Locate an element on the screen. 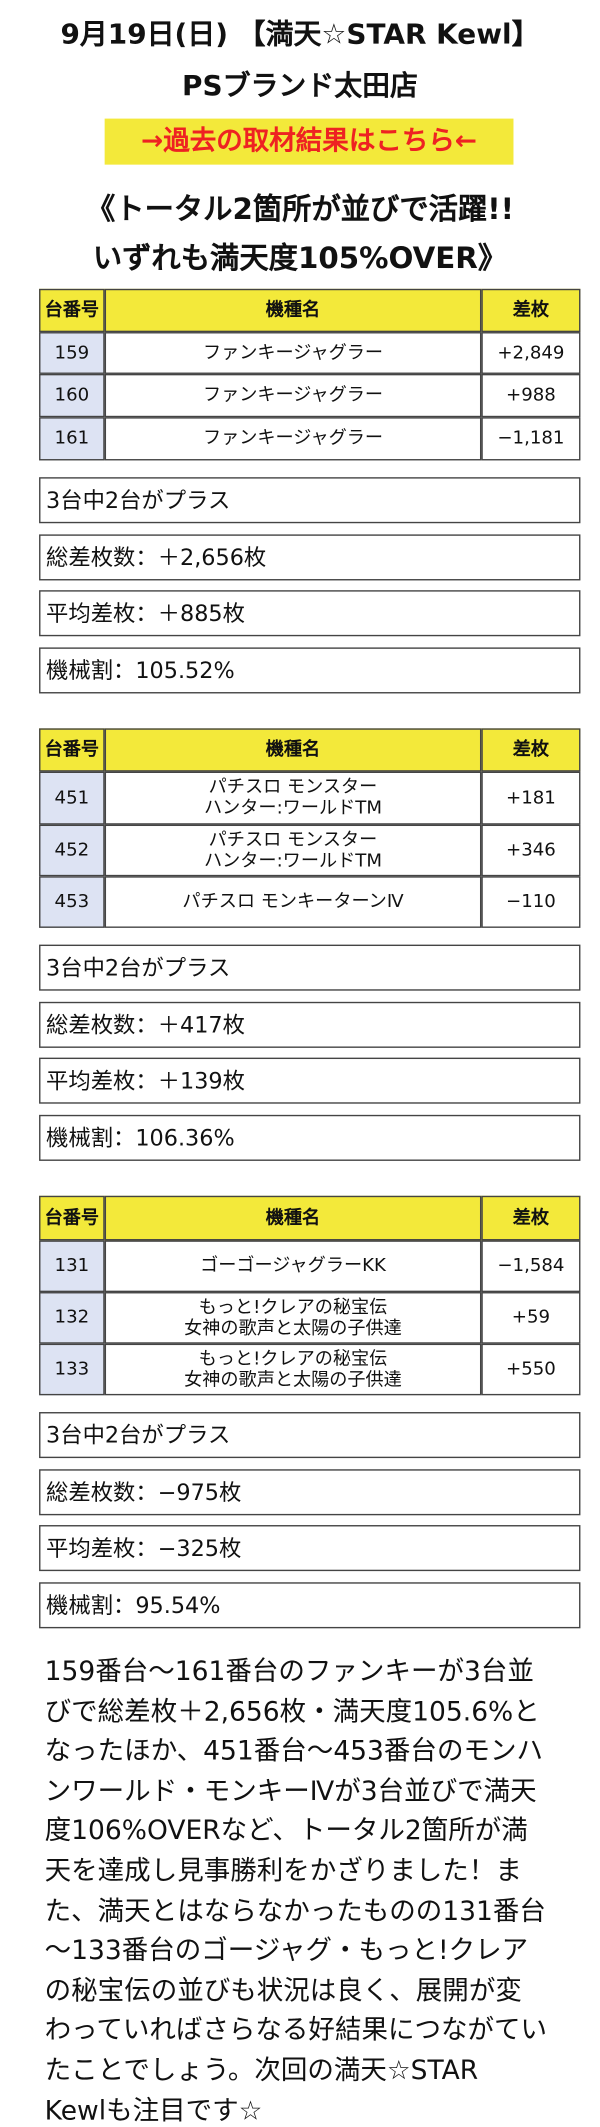  table-cell: 132 is located at coordinates (72, 1318).